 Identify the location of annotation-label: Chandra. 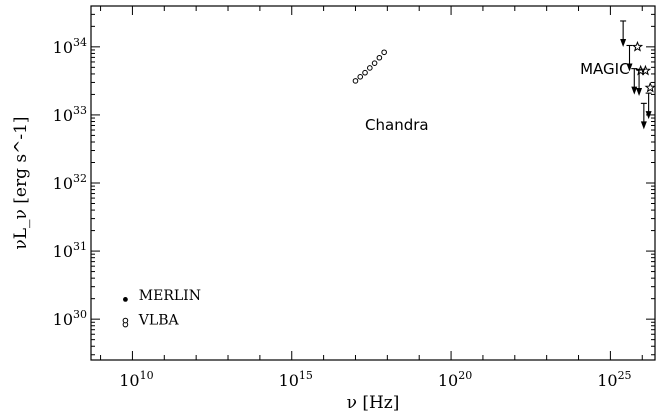
(397, 125).